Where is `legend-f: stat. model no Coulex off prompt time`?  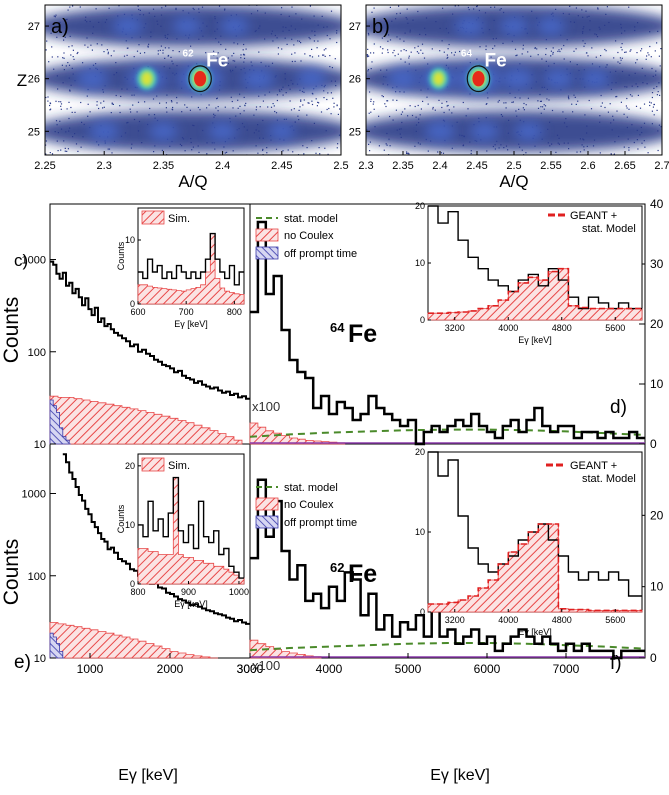
legend-f: stat. model no Coulex off prompt time is located at coordinates (306, 505).